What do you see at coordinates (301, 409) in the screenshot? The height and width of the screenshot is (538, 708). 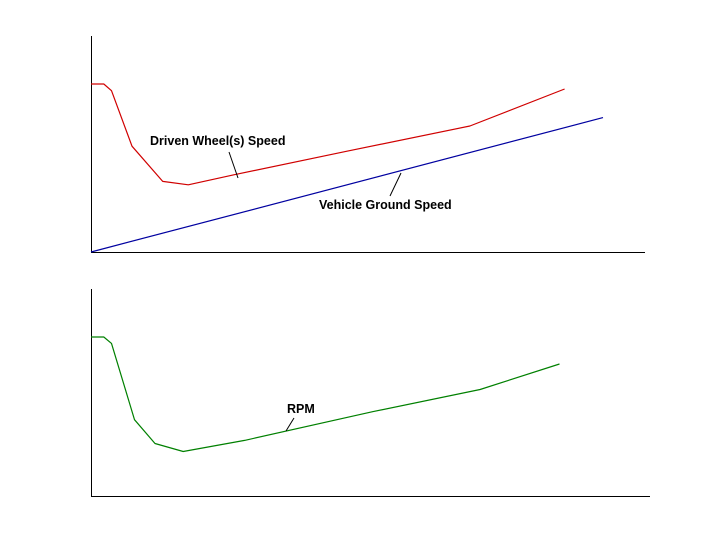 I see `annotation-label: RPM` at bounding box center [301, 409].